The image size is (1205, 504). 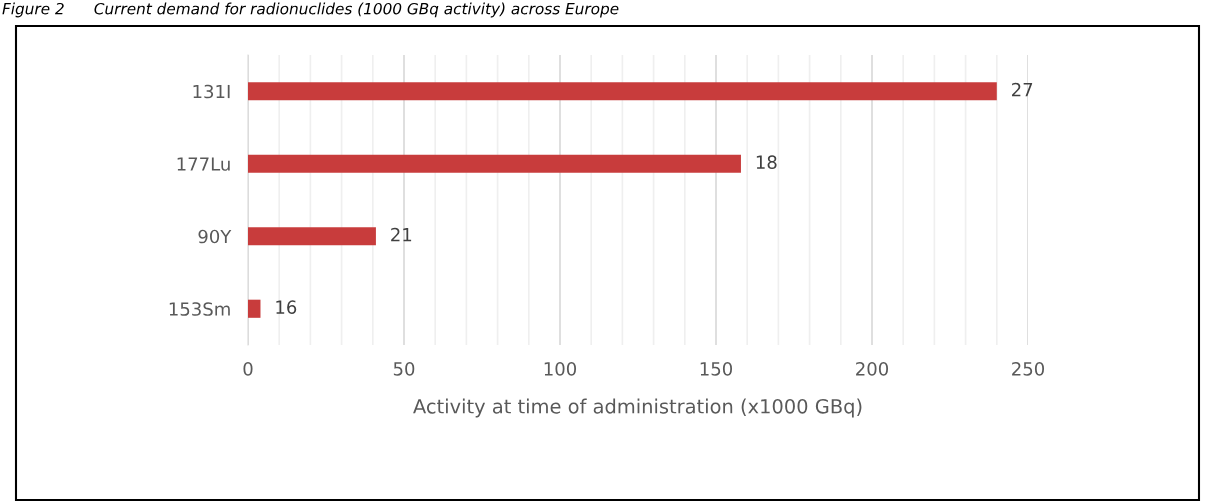 I want to click on x-axis-title: Activity at time of administration (x1000 GBq), so click(x=637, y=408).